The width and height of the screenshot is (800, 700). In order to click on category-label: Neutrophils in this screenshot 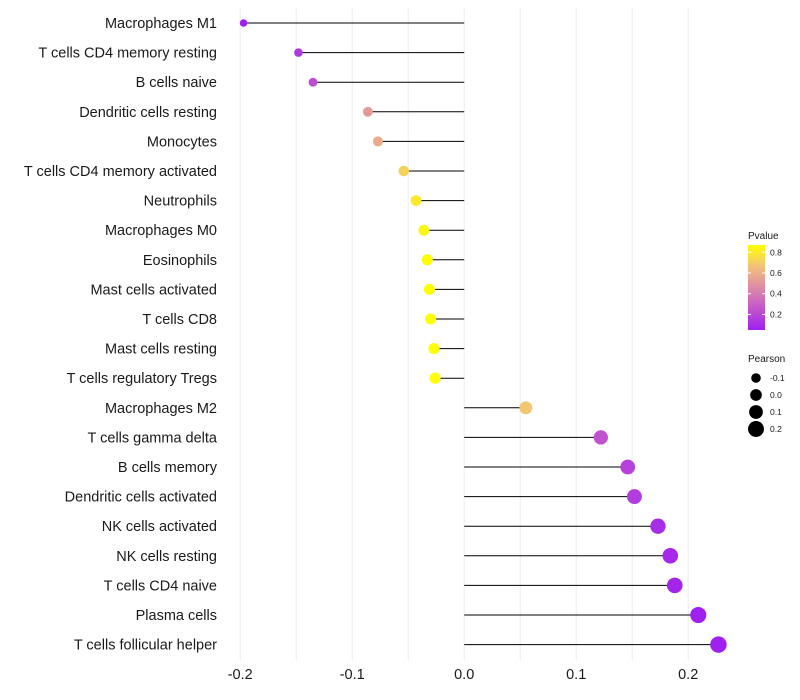, I will do `click(180, 202)`.